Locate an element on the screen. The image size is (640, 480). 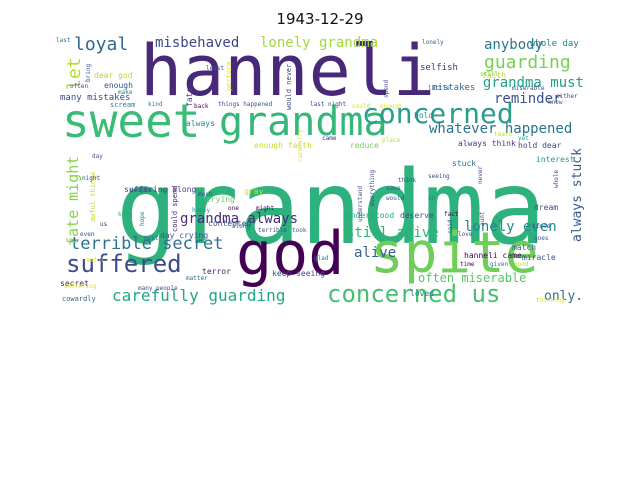
cloud-word: love is located at coordinates (465, 234).